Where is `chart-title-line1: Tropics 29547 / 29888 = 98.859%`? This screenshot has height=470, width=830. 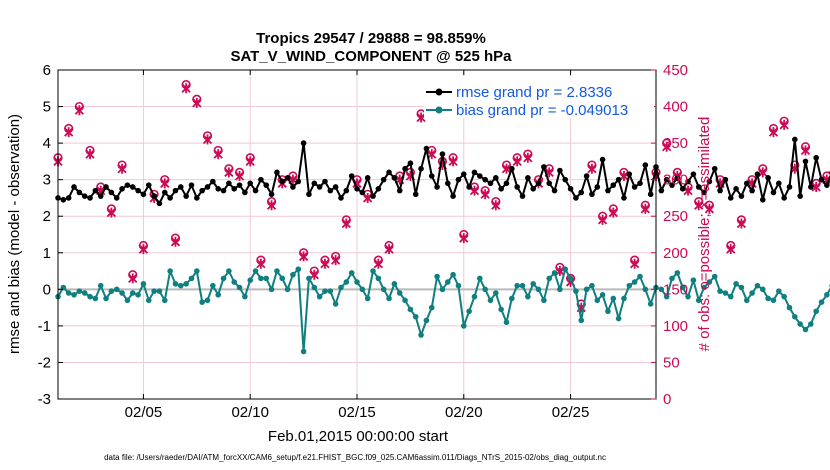
chart-title-line1: Tropics 29547 / 29888 = 98.859% is located at coordinates (371, 38).